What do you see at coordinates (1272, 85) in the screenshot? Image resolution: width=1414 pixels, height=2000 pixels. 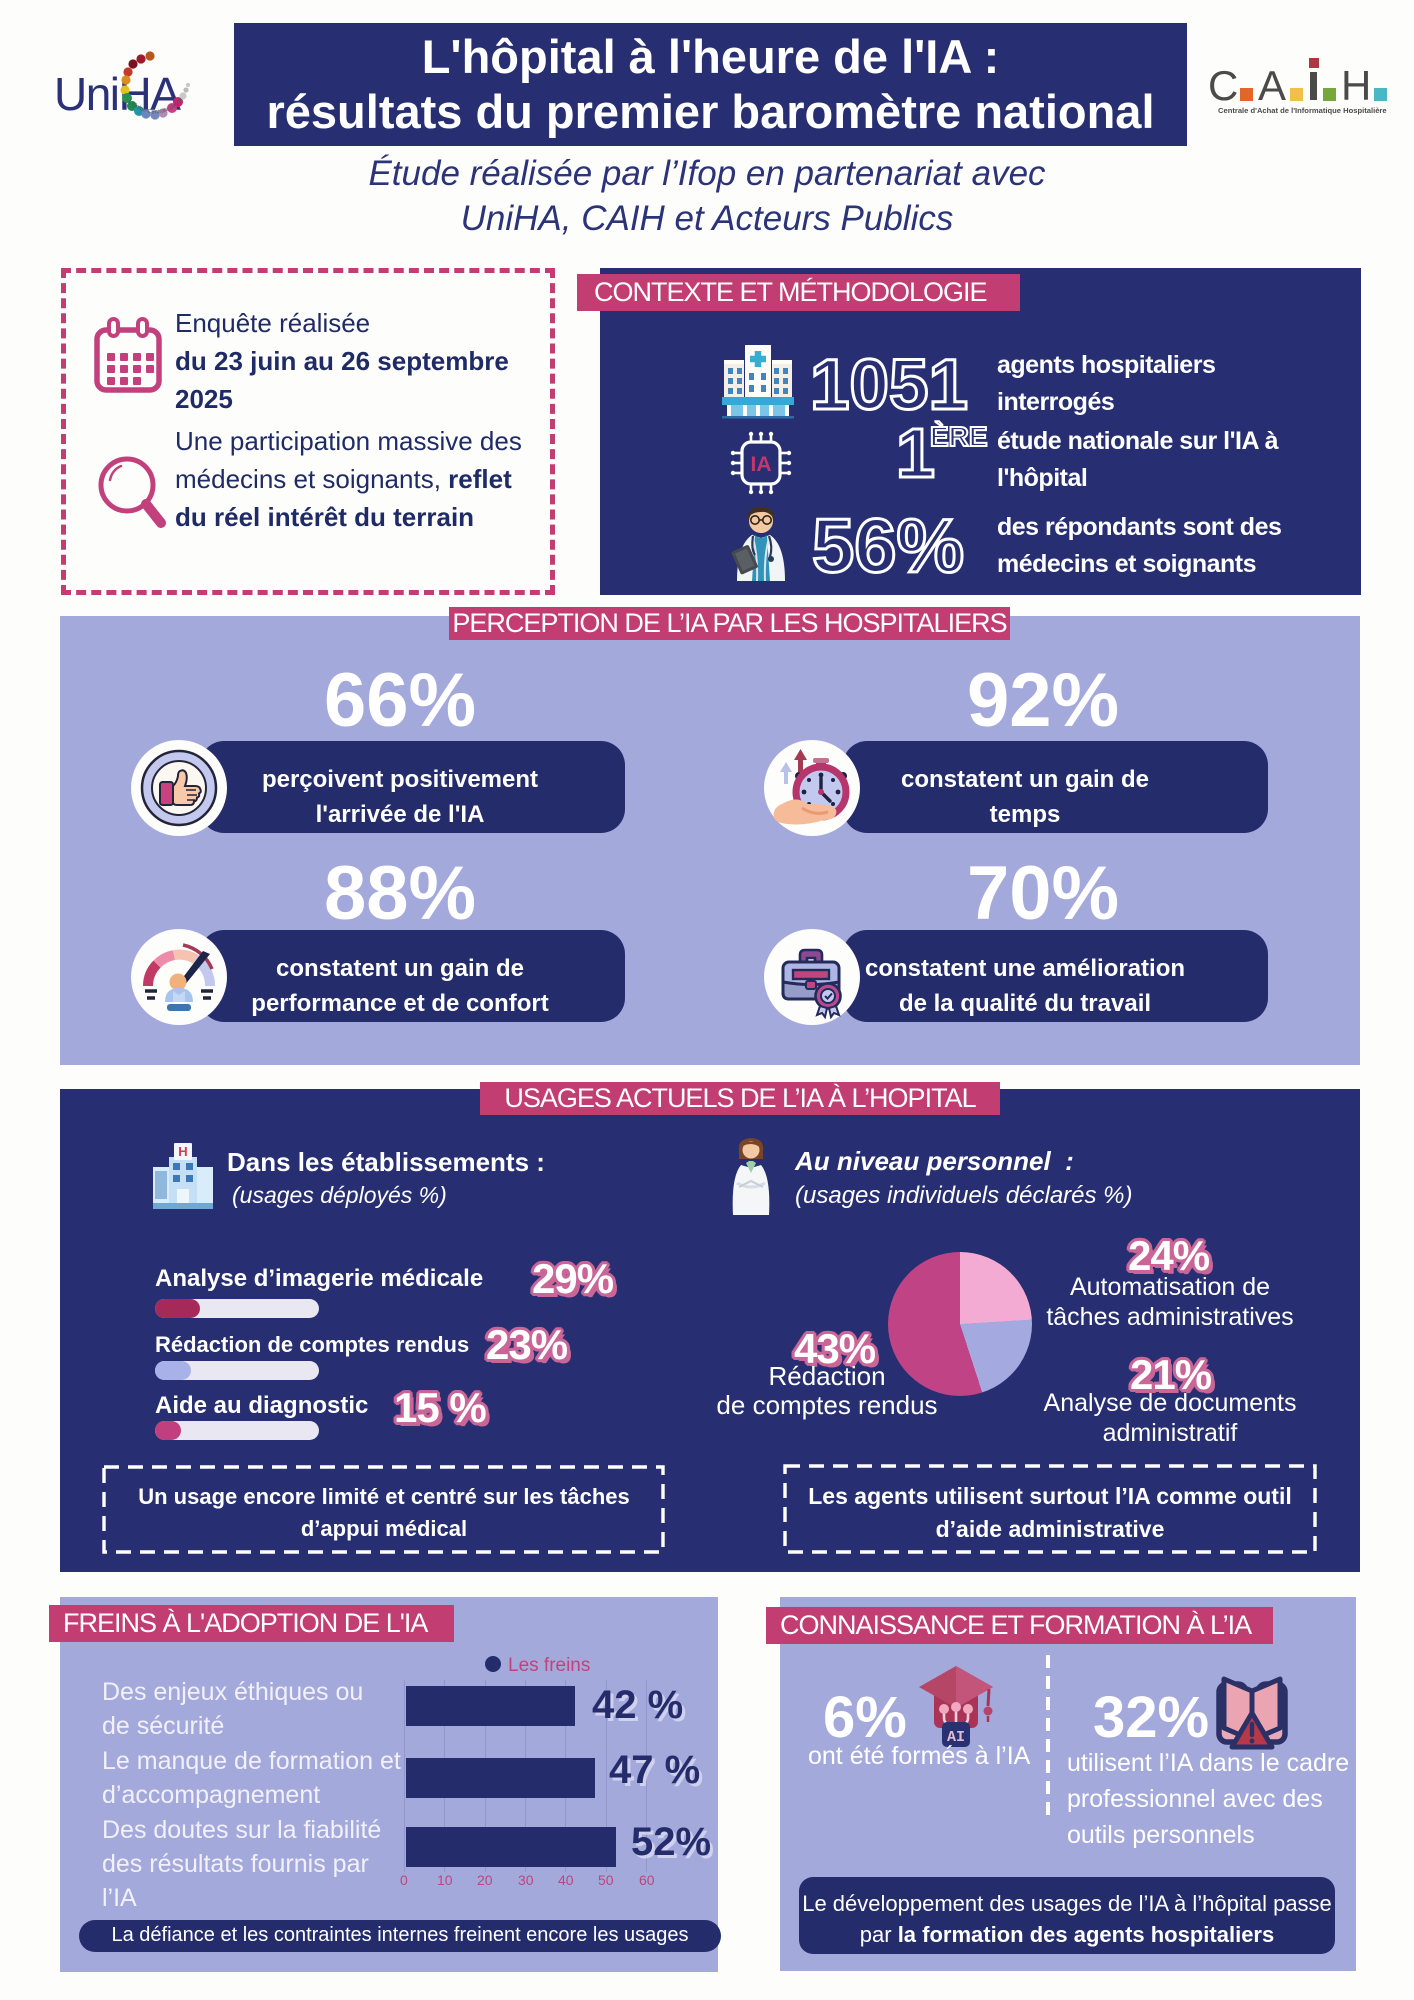 I see `svg-text: A` at bounding box center [1272, 85].